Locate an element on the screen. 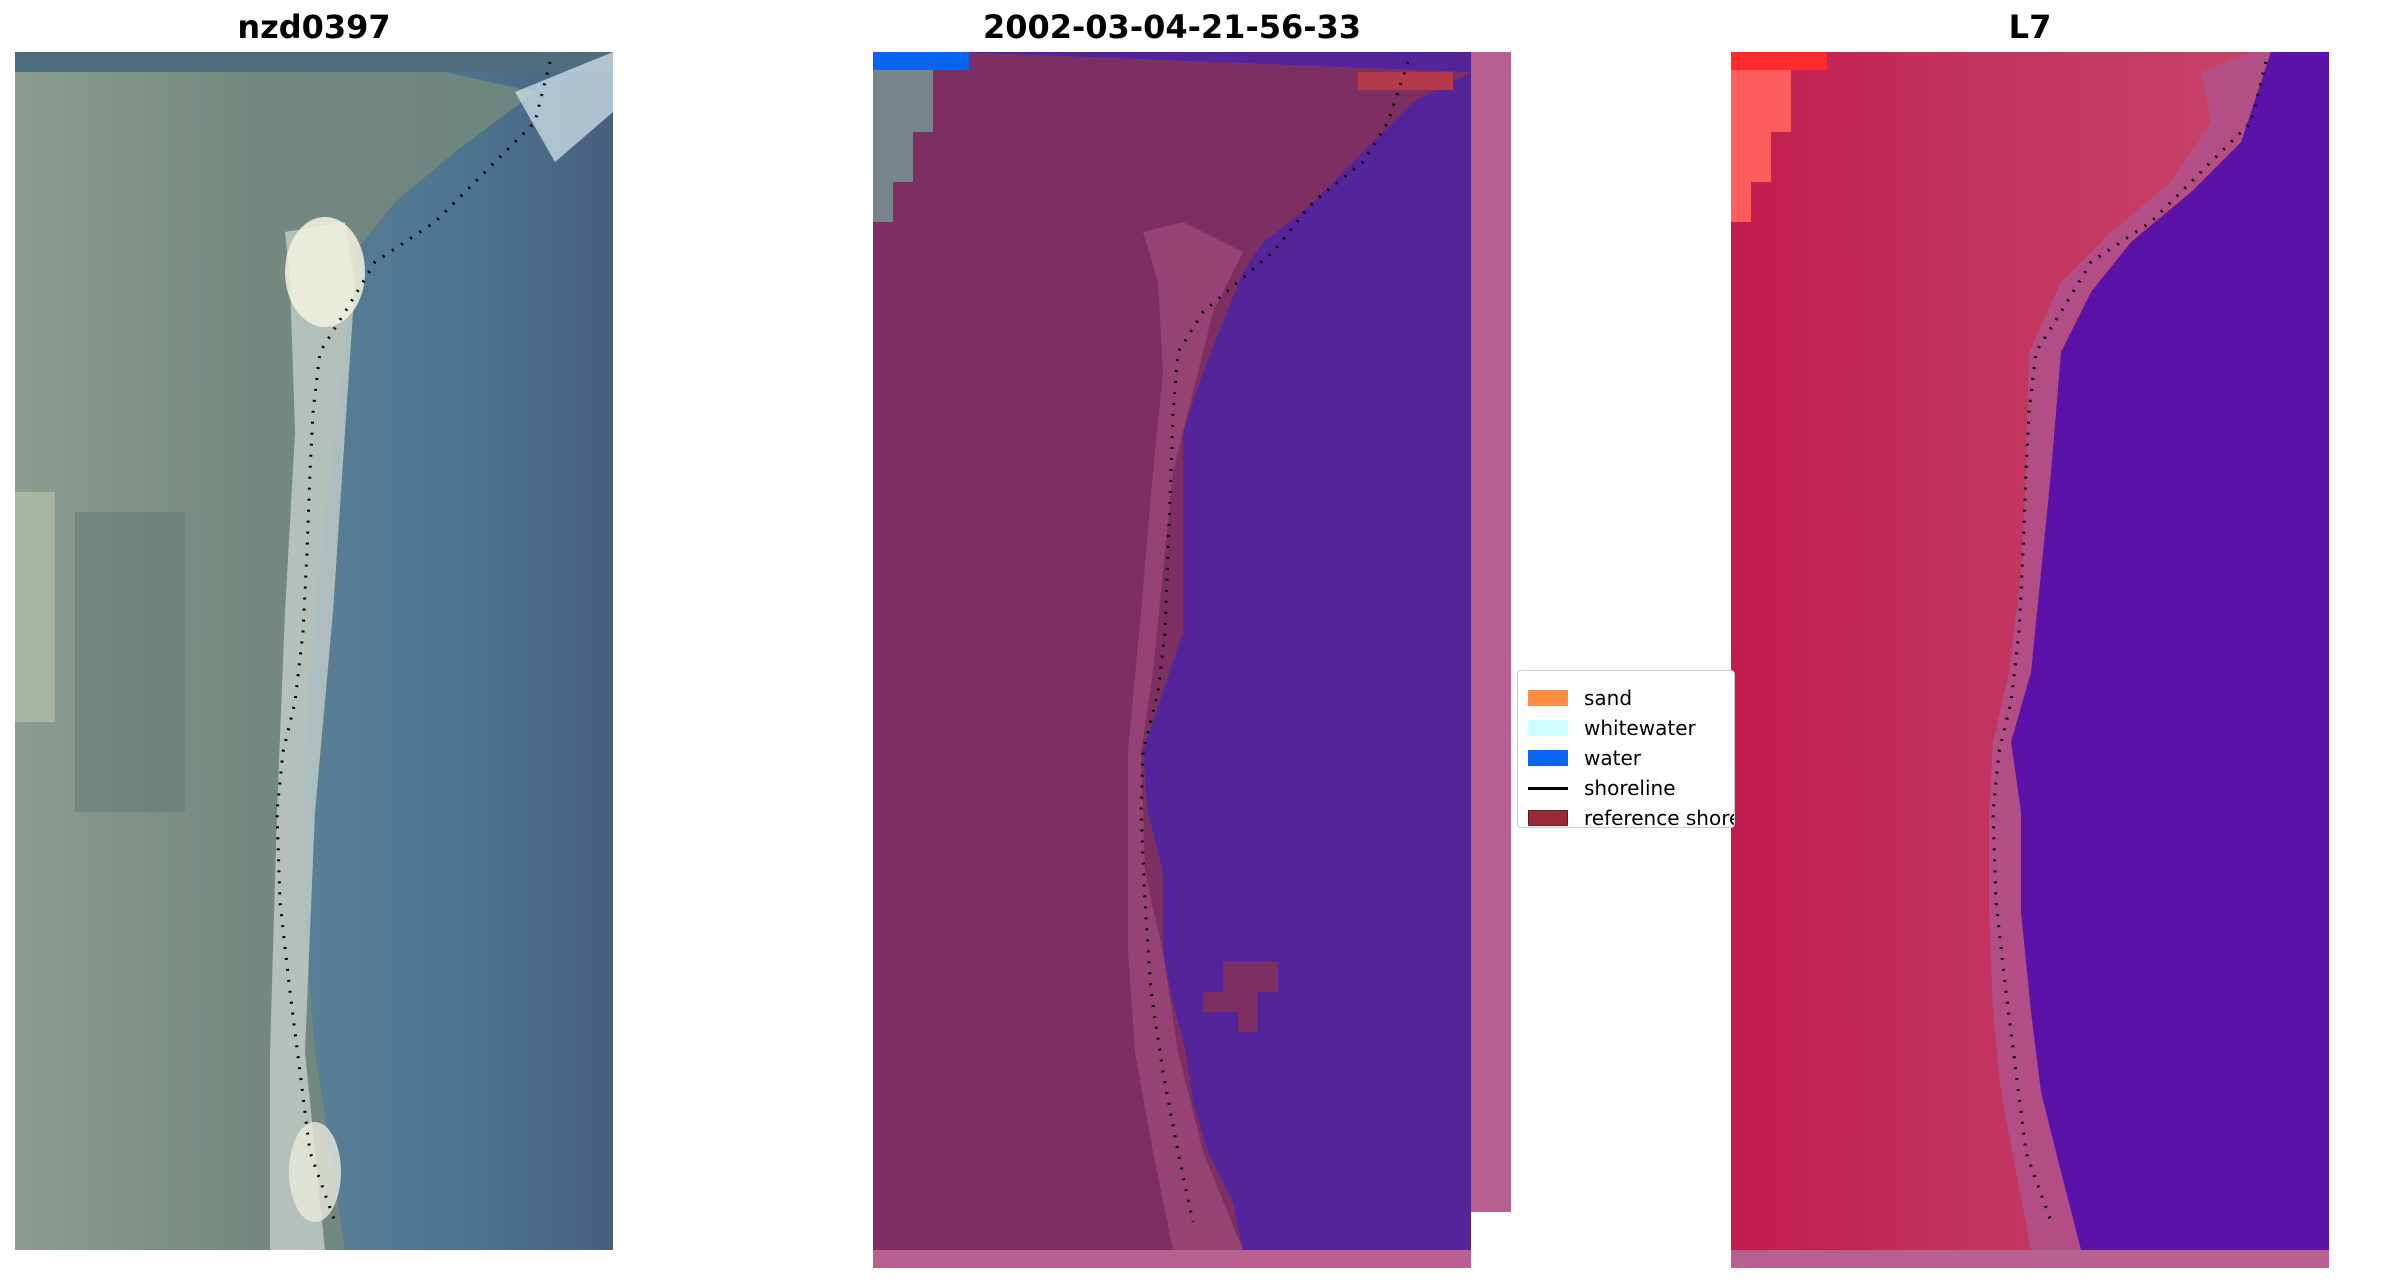 The width and height of the screenshot is (2381, 1283). index-water-area is located at coordinates (2170, 651).